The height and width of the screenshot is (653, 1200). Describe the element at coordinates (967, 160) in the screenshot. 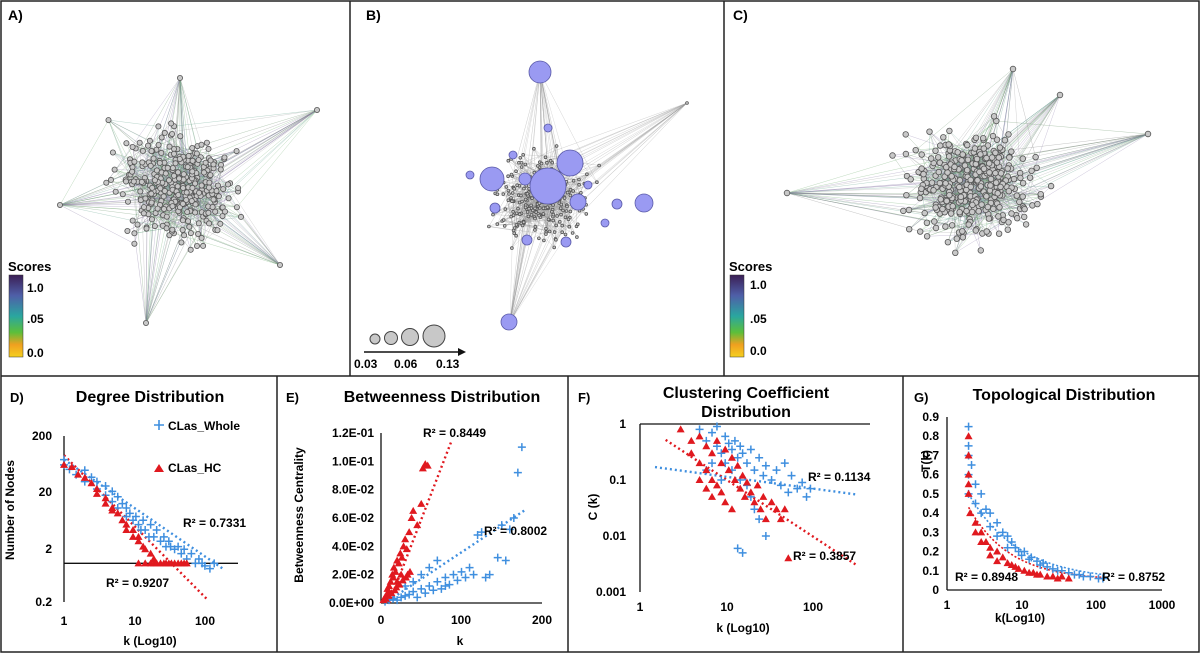

I see `node-layer` at that location.